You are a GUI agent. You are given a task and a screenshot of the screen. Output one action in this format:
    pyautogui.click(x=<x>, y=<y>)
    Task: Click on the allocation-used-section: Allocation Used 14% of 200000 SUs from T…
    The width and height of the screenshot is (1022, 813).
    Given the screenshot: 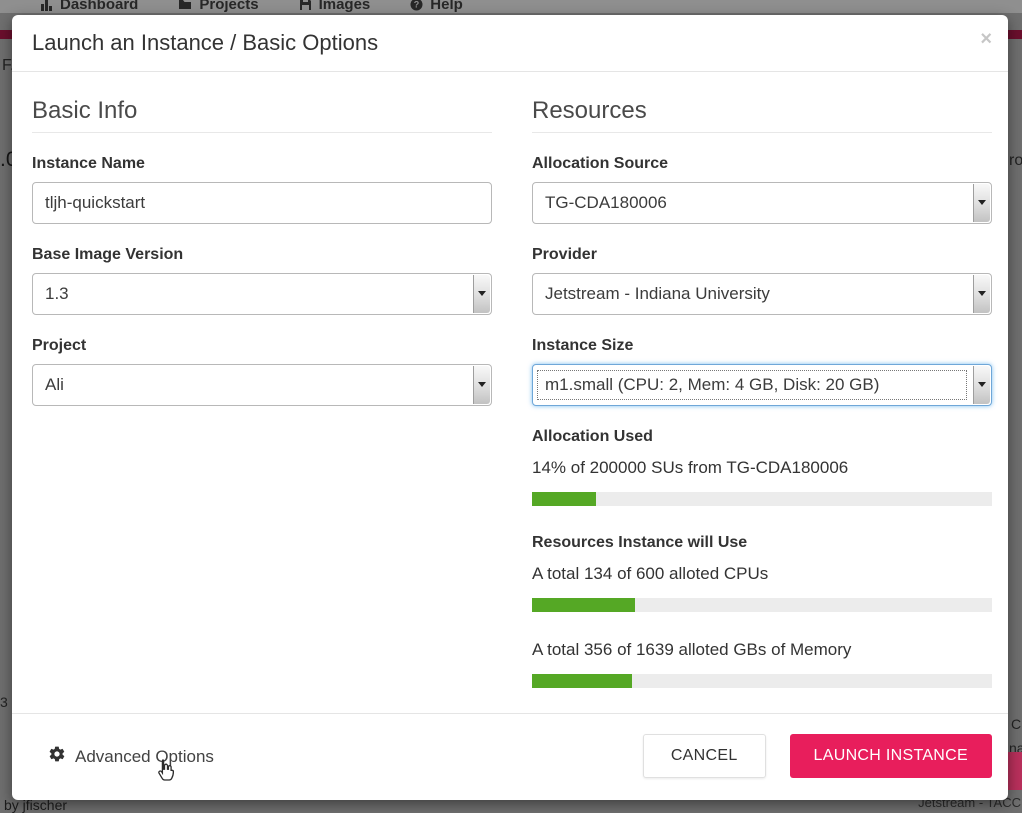 What is the action you would take?
    pyautogui.click(x=762, y=467)
    